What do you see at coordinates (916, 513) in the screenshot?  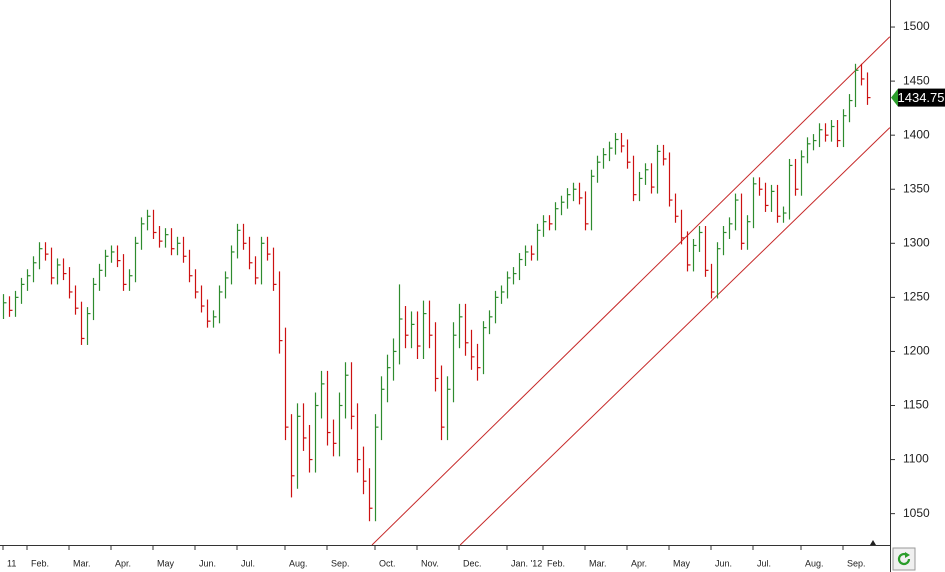 I see `y-tick-label: 1050` at bounding box center [916, 513].